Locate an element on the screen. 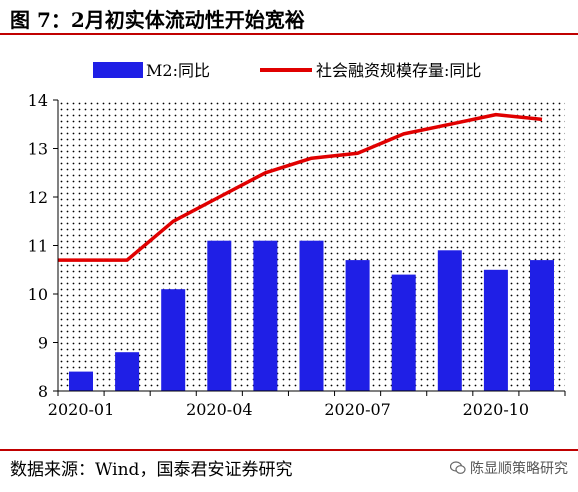 The height and width of the screenshot is (492, 578). y-tick-label-8: 8 is located at coordinates (43, 391).